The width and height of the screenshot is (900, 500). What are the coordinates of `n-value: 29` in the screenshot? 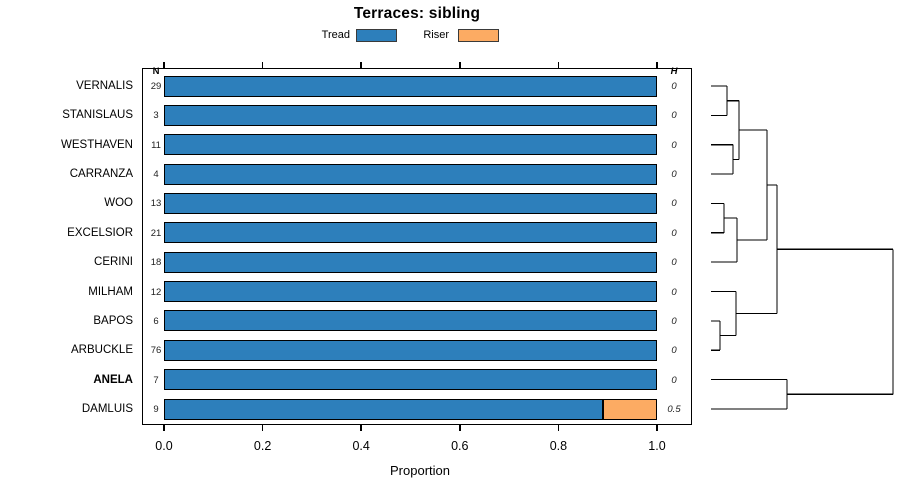 It's located at (156, 86).